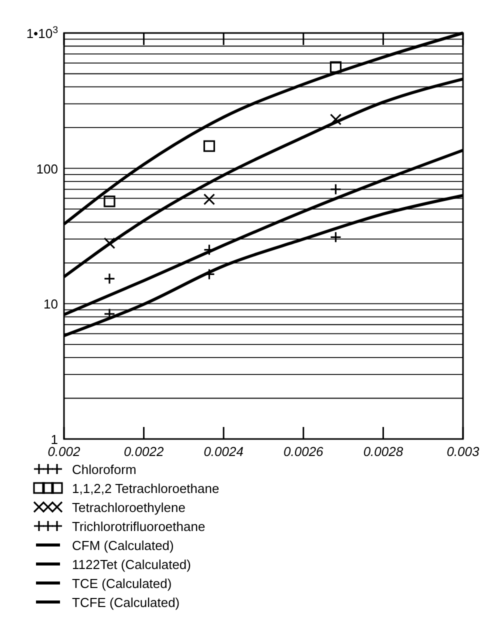 The height and width of the screenshot is (635, 502). I want to click on legend-label: 1122Tet (Calculated), so click(131, 564).